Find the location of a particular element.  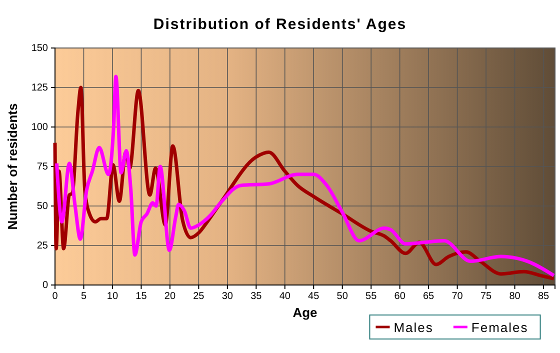

x-tick-label: 15 is located at coordinates (142, 296).